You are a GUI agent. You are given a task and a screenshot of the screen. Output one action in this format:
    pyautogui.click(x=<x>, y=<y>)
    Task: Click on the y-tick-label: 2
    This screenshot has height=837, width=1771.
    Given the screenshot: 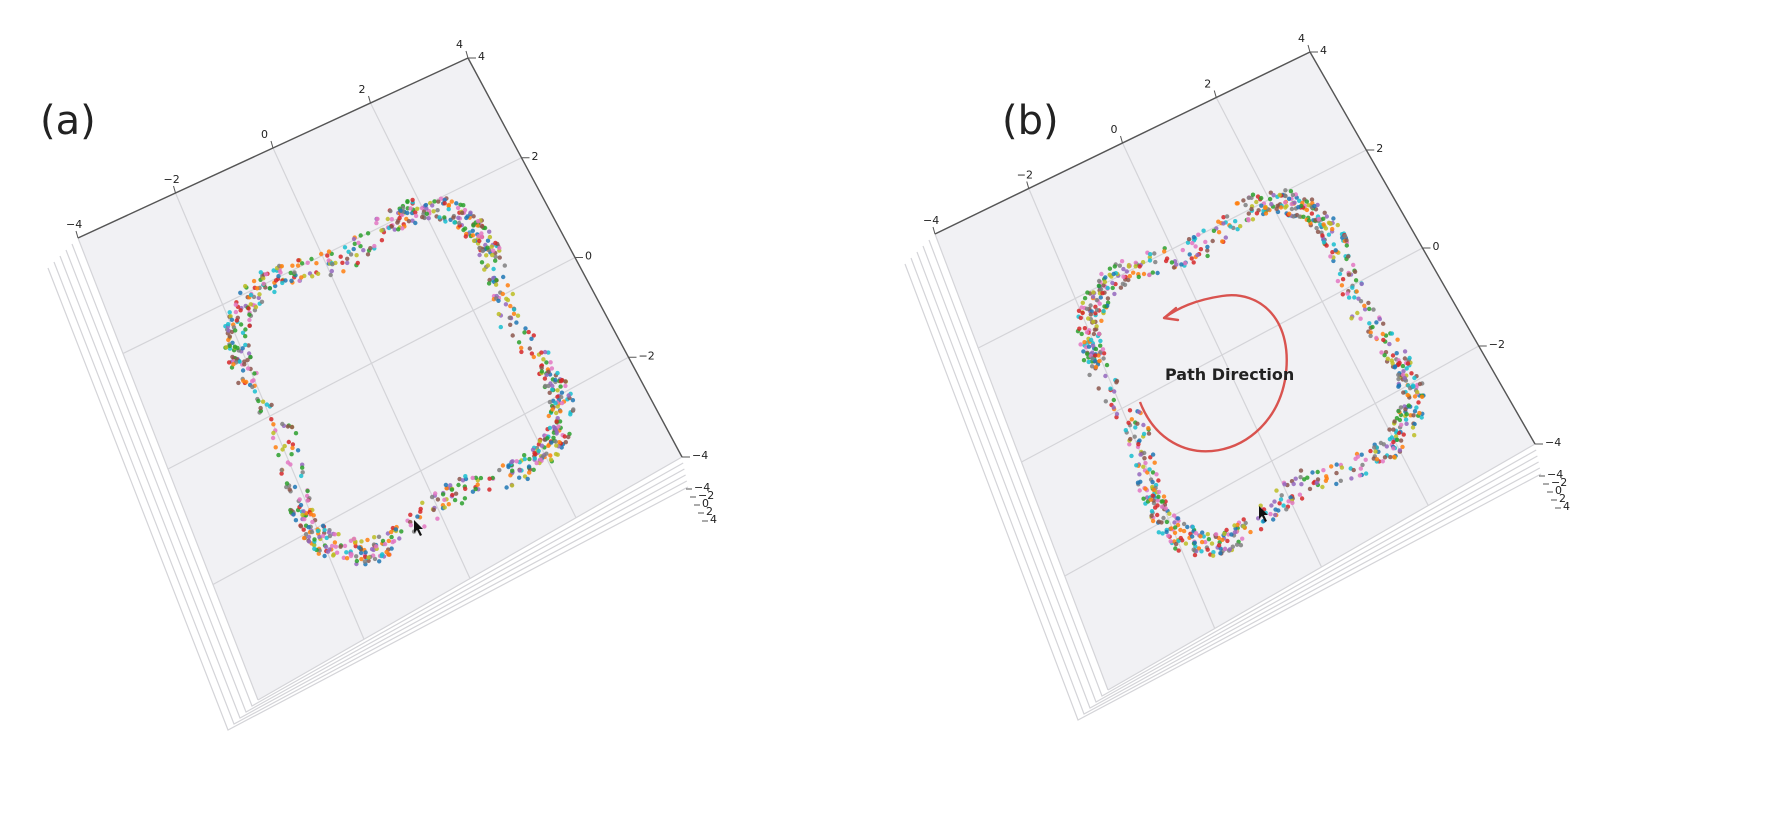 What is the action you would take?
    pyautogui.click(x=1379, y=148)
    